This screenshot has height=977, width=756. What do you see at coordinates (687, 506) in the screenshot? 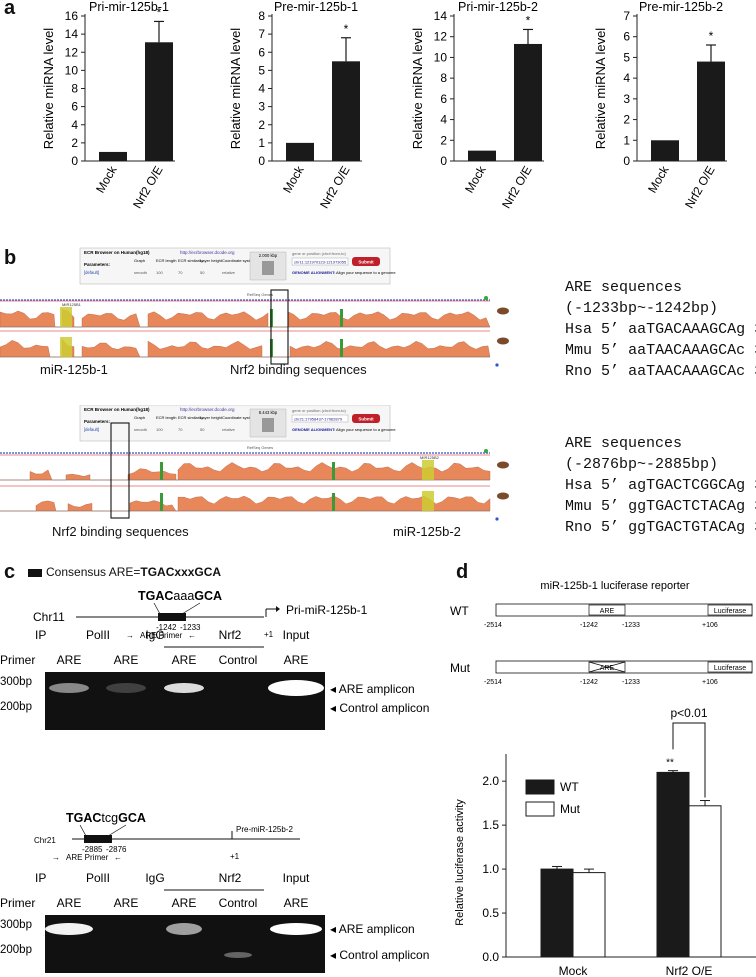
I see `seq-seq: ggTGACTCTACAg` at bounding box center [687, 506].